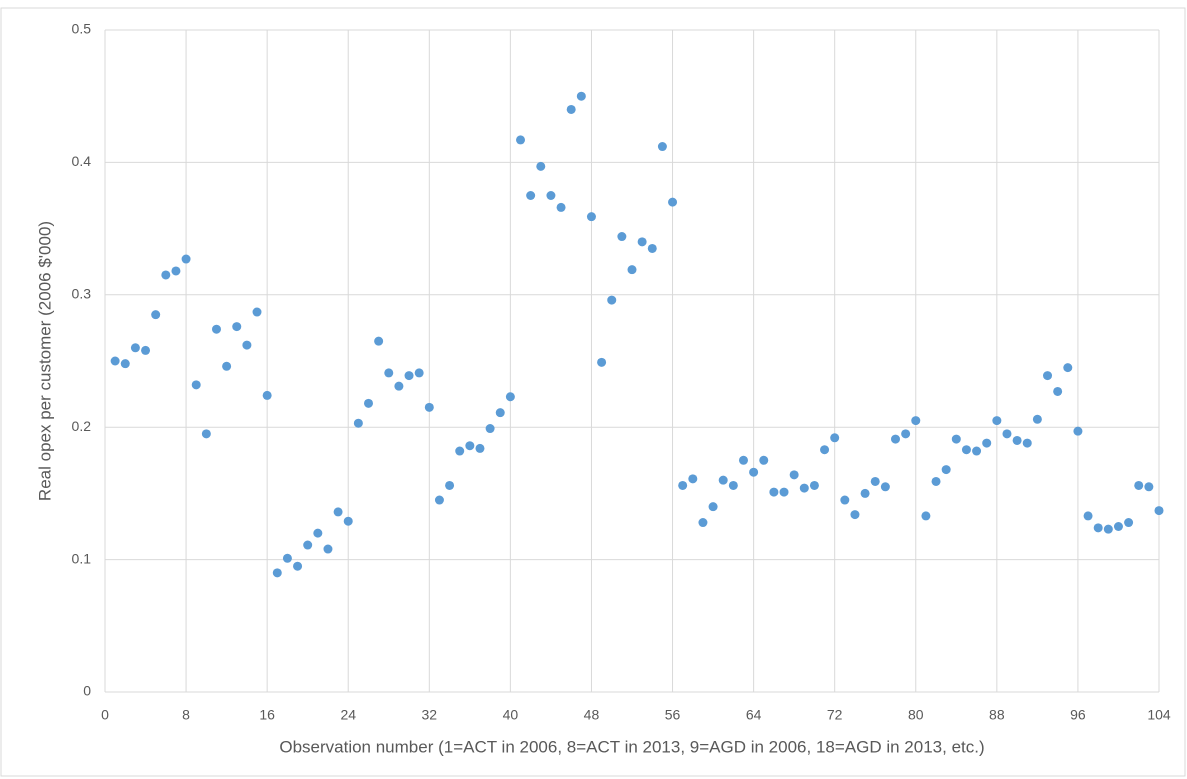 The height and width of the screenshot is (779, 1187). Describe the element at coordinates (1159, 715) in the screenshot. I see `x-tick-label: 104` at that location.